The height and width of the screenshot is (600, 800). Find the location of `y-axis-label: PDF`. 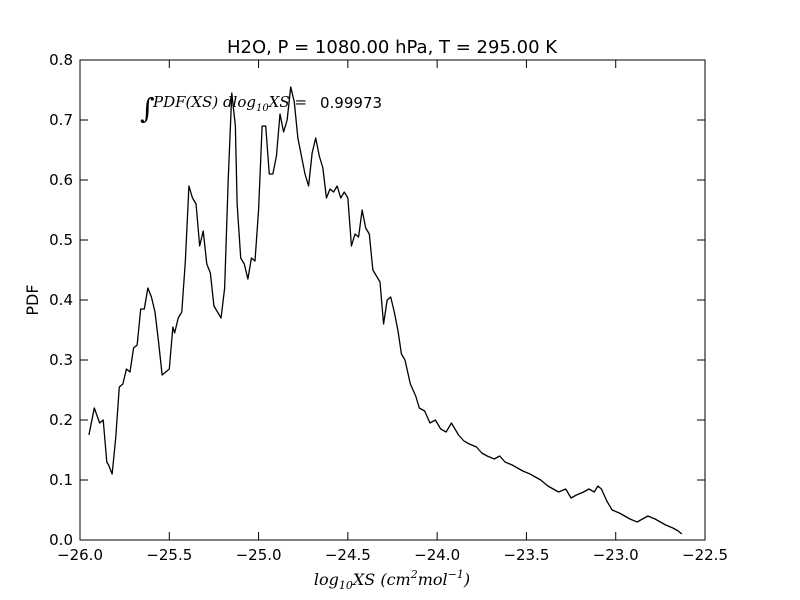

y-axis-label: PDF is located at coordinates (32, 299).